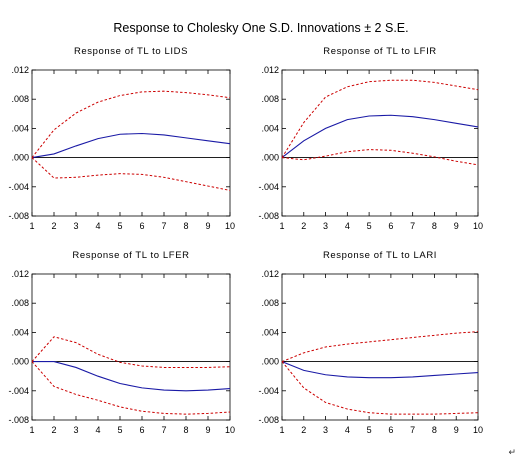  I want to click on panel-title: Response of TL to LFER, so click(130, 255).